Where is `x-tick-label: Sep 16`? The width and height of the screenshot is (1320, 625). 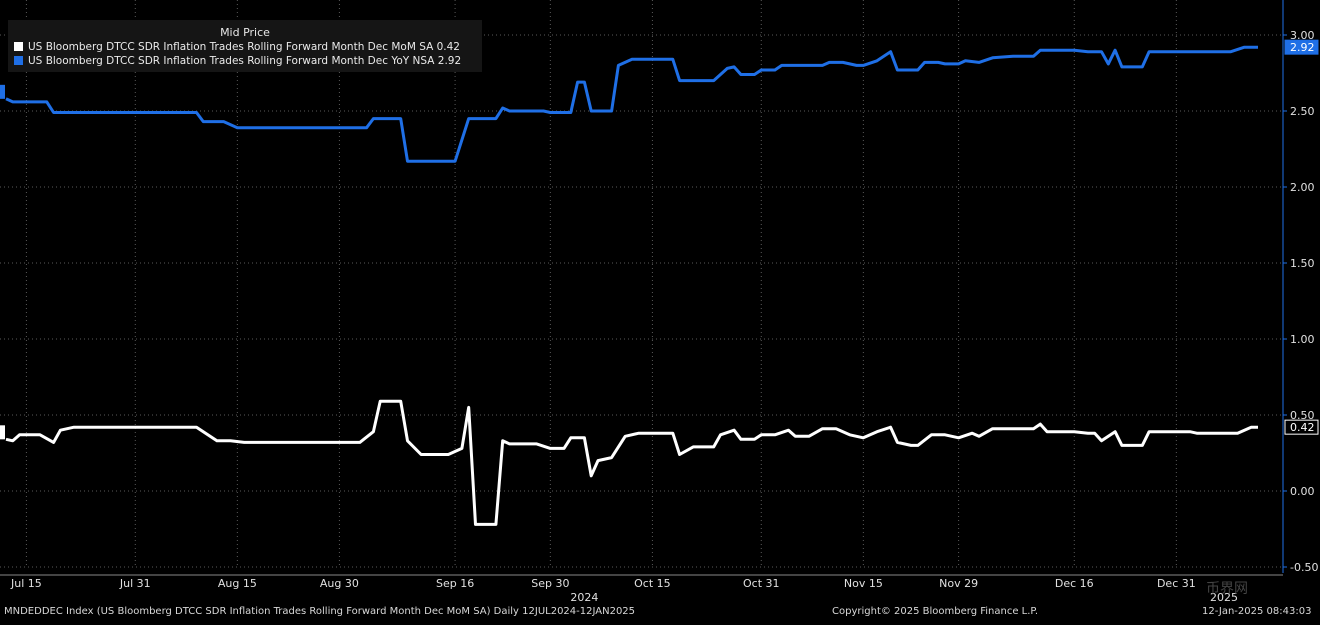
x-tick-label: Sep 16 is located at coordinates (455, 583).